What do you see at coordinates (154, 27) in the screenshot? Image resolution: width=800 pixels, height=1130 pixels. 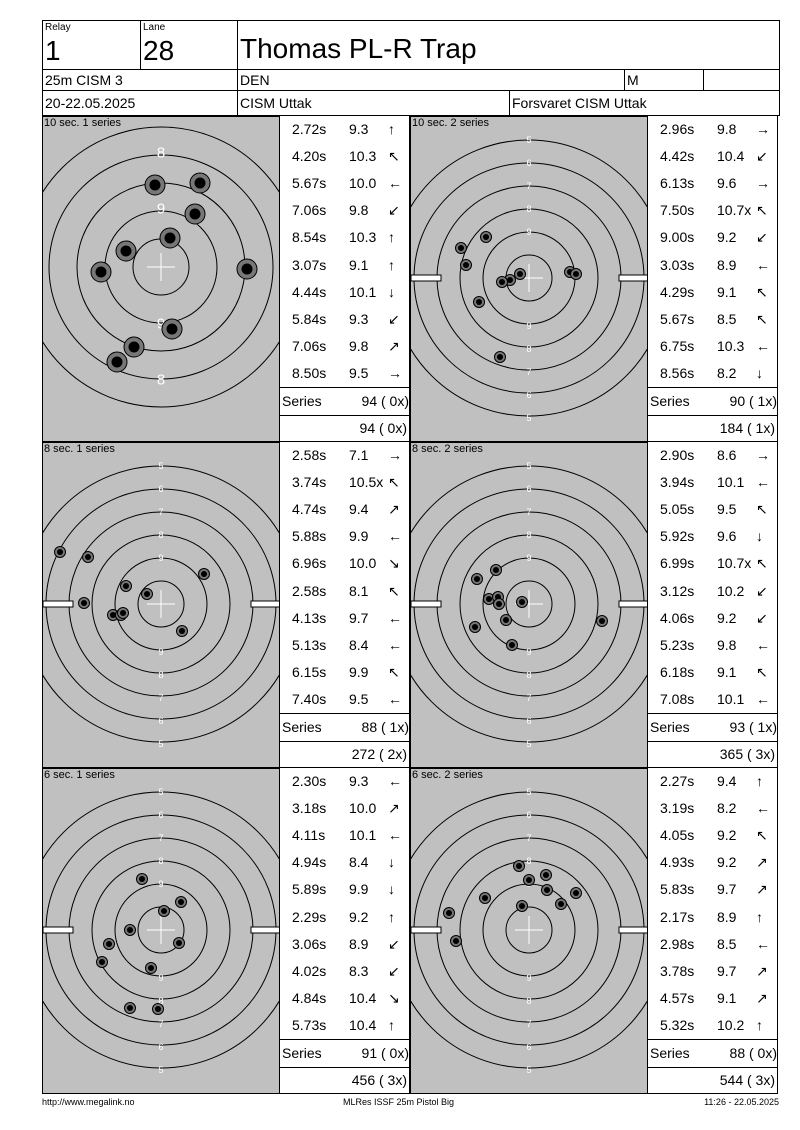 I see `lane-label: Lane` at bounding box center [154, 27].